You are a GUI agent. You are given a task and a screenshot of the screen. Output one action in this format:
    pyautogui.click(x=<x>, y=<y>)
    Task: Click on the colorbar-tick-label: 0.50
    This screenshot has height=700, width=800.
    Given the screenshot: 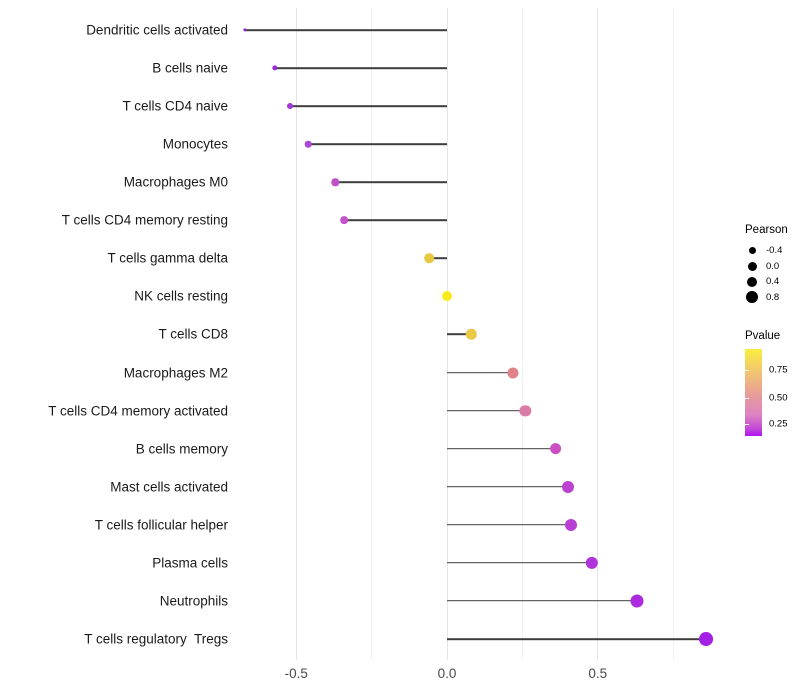 What is the action you would take?
    pyautogui.click(x=778, y=398)
    